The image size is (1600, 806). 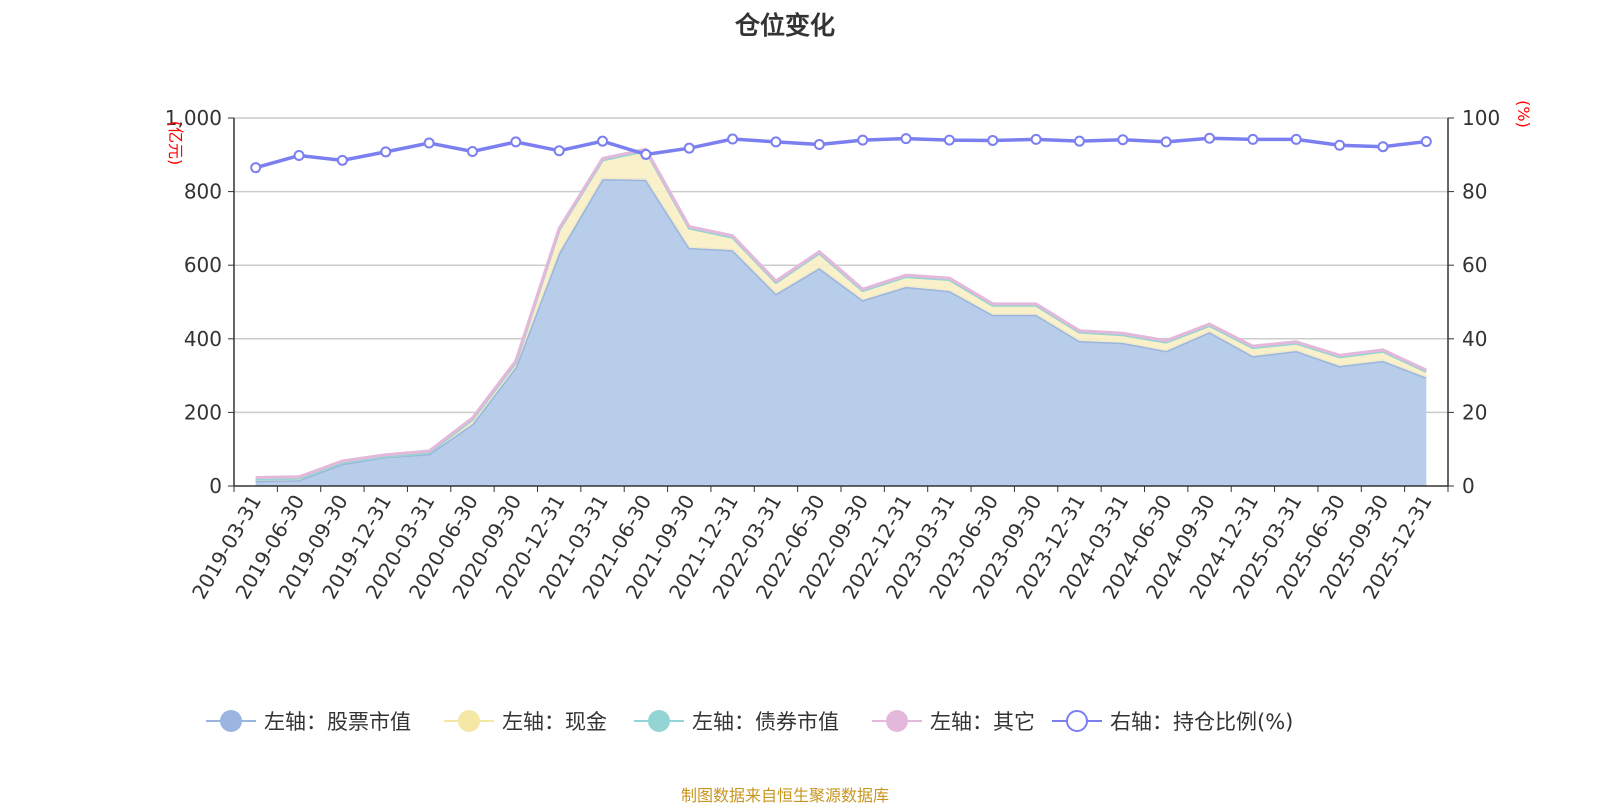 I want to click on left-tick-label: 0, so click(x=215, y=486).